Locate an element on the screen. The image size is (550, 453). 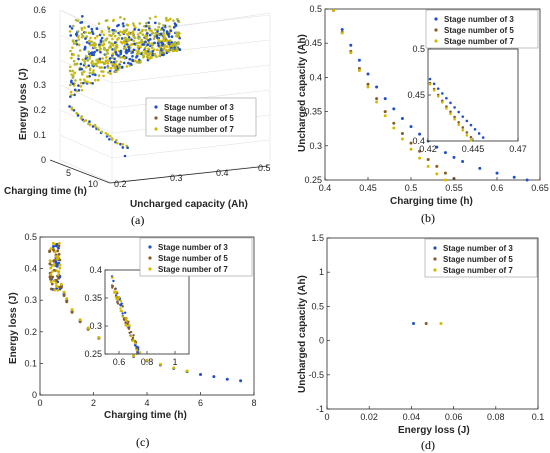
legend-marker is located at coordinates (156, 129).